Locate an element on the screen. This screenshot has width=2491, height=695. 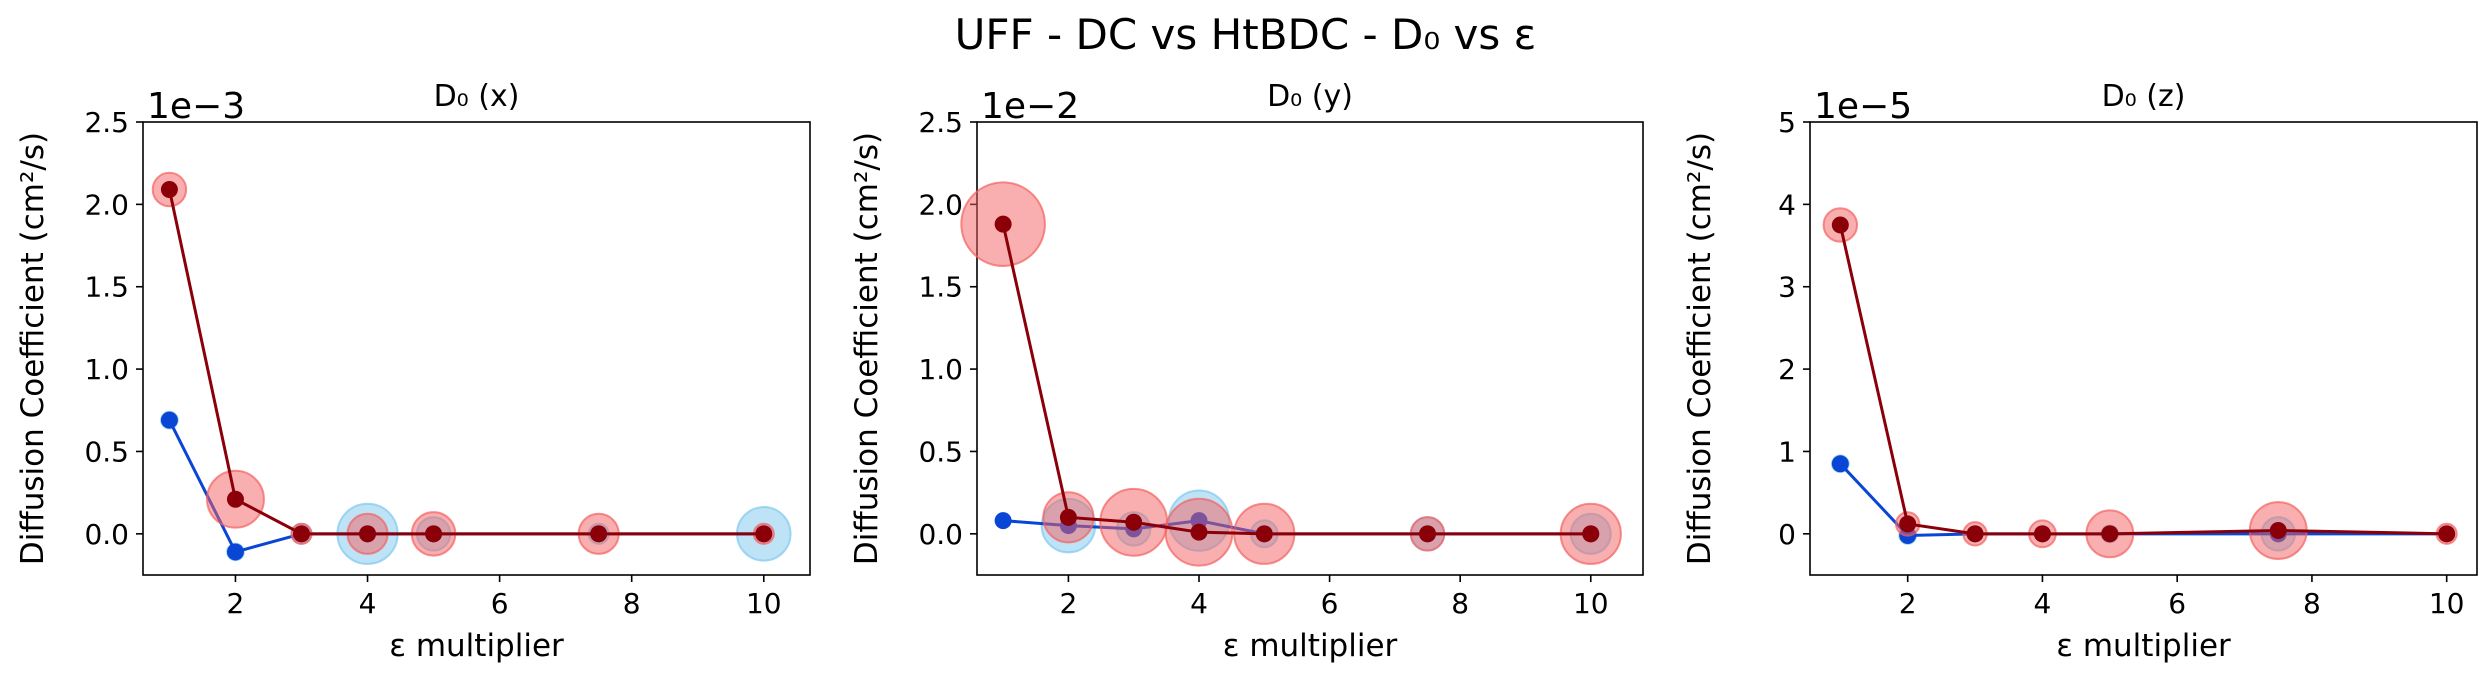
y-offset-label: 1e−3 is located at coordinates (196, 106).